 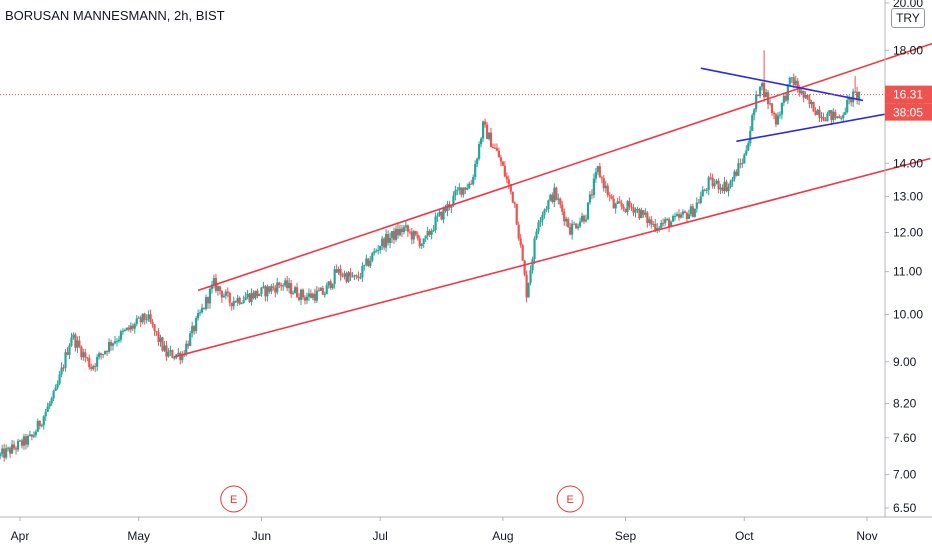 I want to click on y-tick-label: 10.00, so click(x=908, y=314).